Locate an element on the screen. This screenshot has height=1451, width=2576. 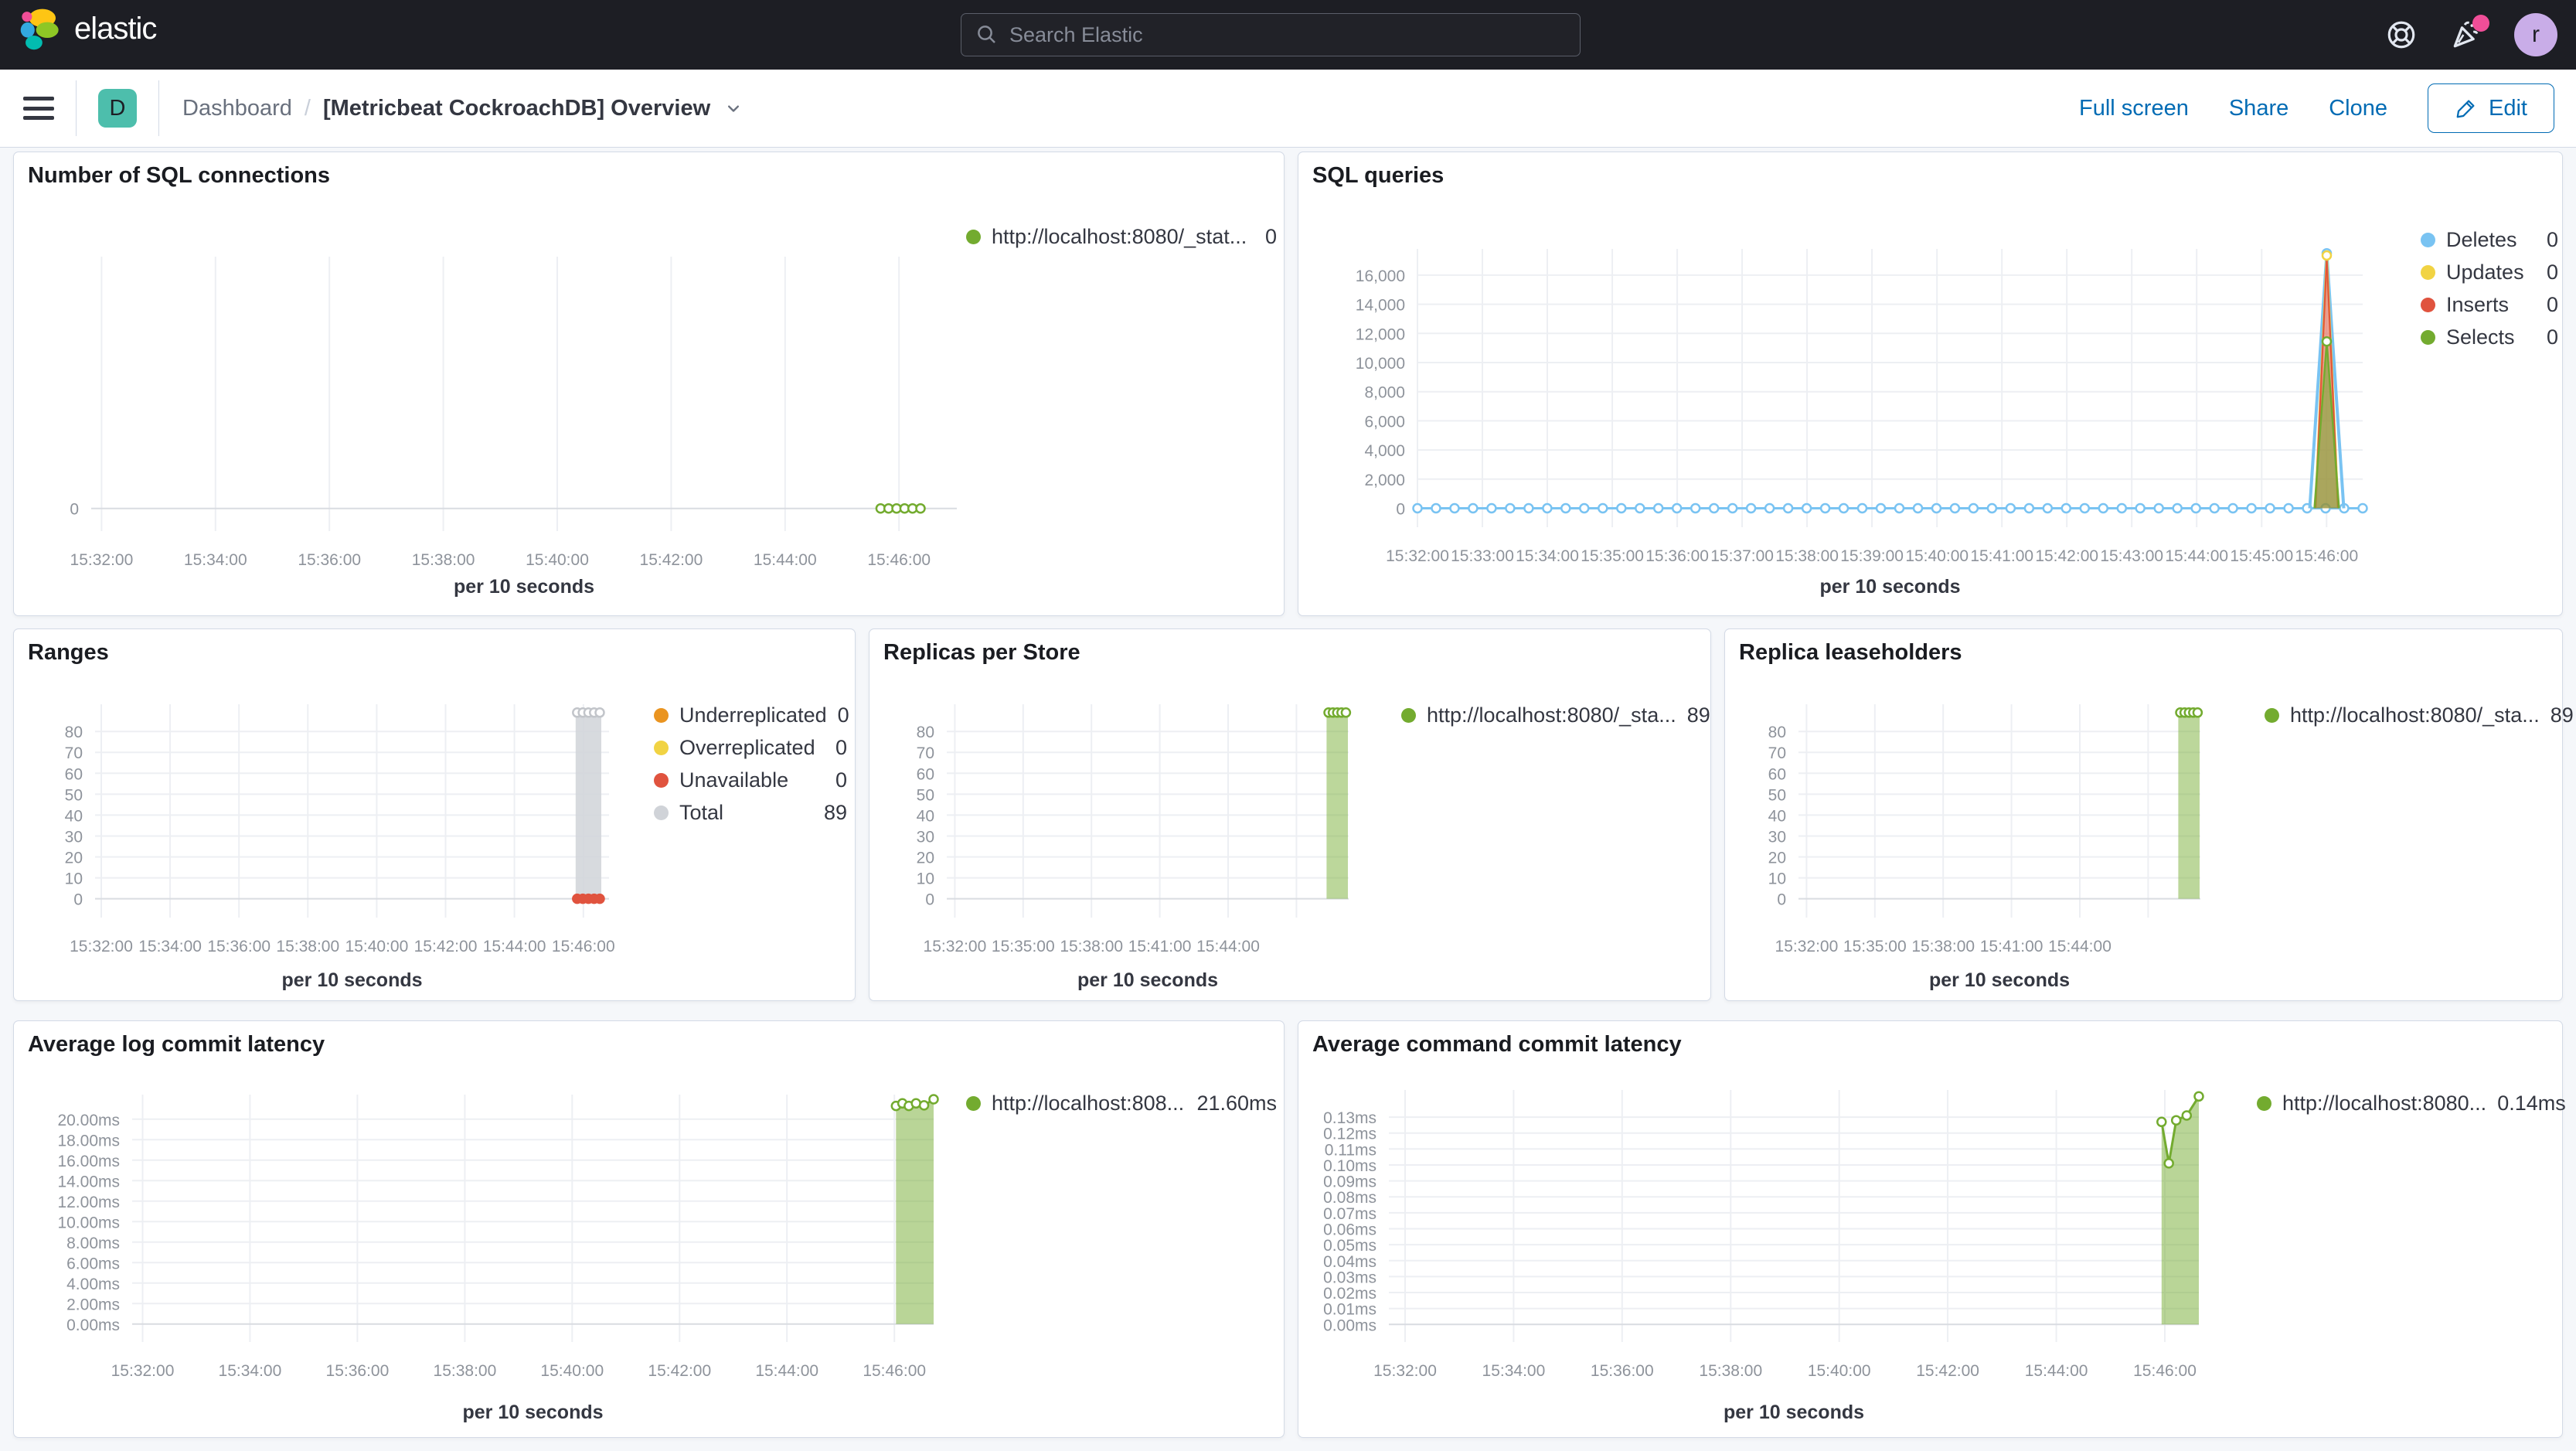
chart-legend: http://localhost:8080... 0.14ms is located at coordinates (2411, 1103).